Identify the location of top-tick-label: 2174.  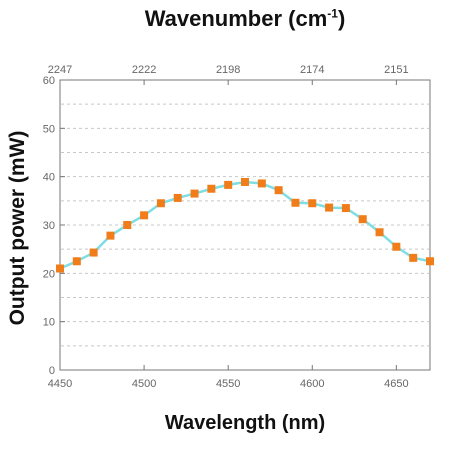
(312, 70).